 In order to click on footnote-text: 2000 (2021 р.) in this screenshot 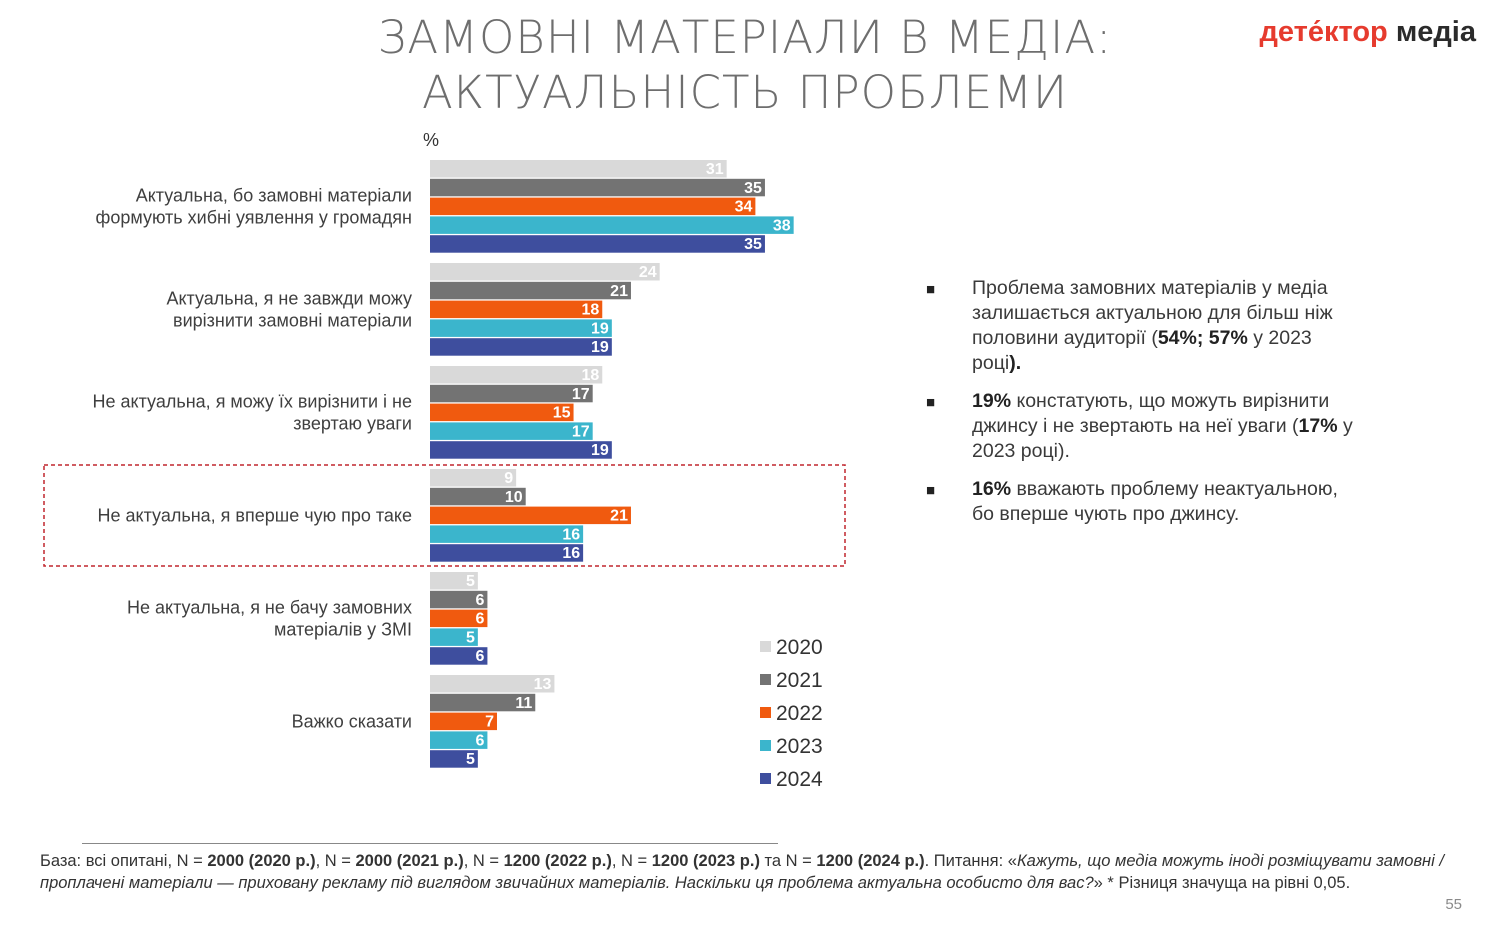, I will do `click(409, 861)`.